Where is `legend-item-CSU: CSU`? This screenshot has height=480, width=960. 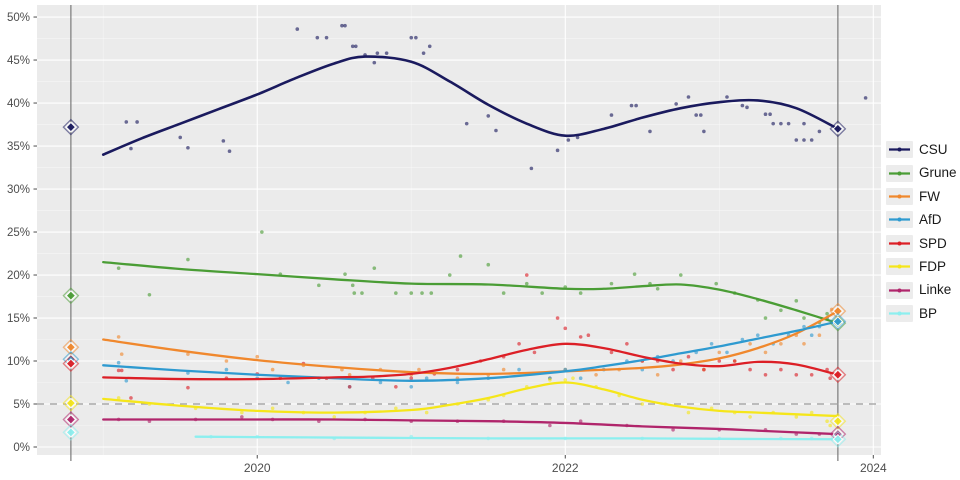 legend-item-CSU: CSU is located at coordinates (921, 149).